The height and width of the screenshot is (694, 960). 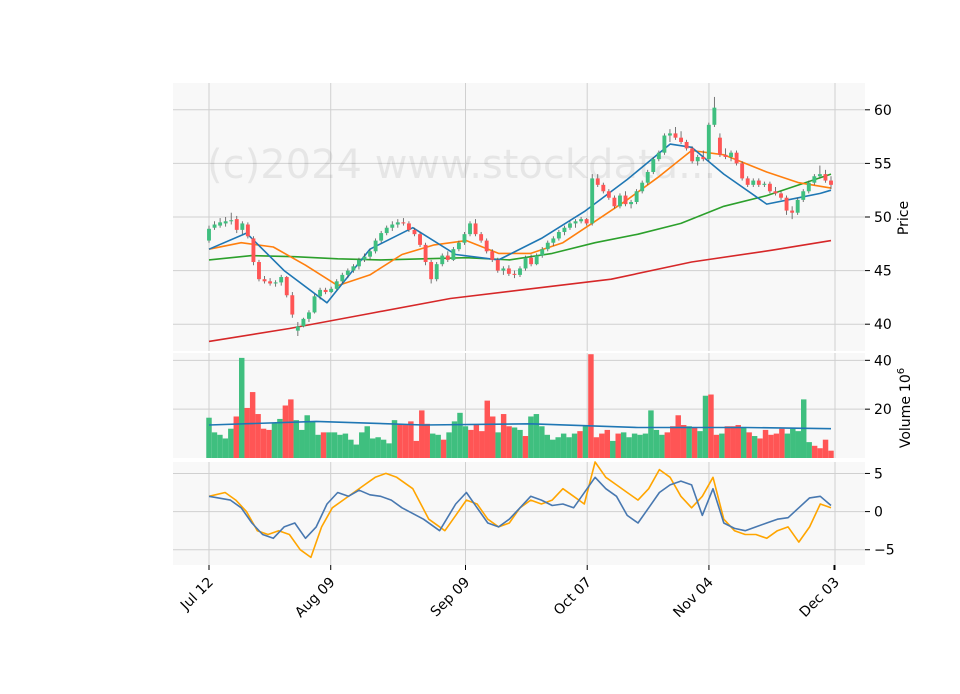 I want to click on x-tick-label: Sep 09, so click(x=451, y=598).